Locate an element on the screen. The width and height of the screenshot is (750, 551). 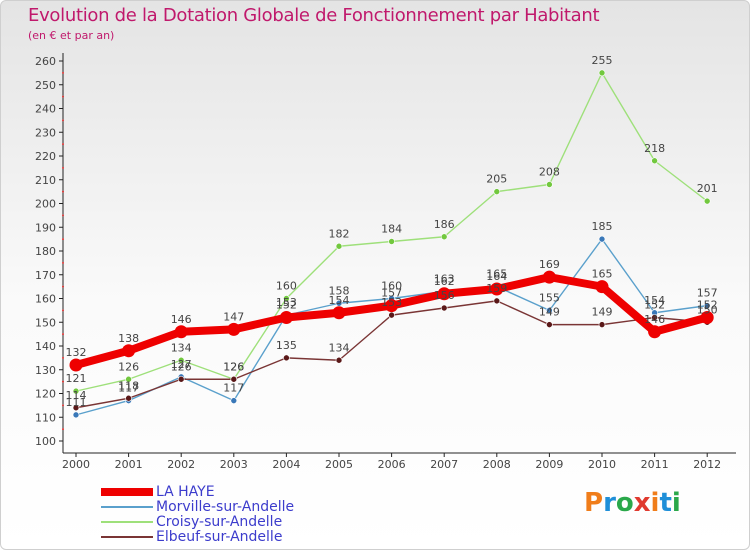
data-label: 146 is located at coordinates (654, 319).